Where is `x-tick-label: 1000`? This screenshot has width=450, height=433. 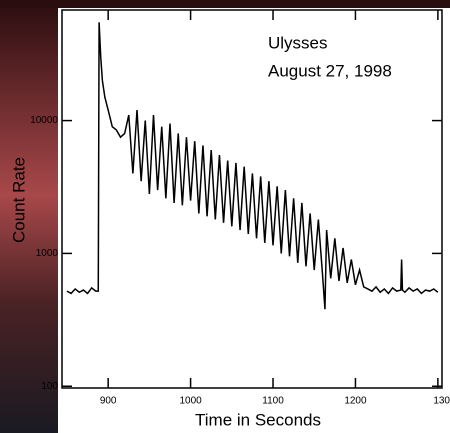 x-tick-label: 1000 is located at coordinates (190, 401).